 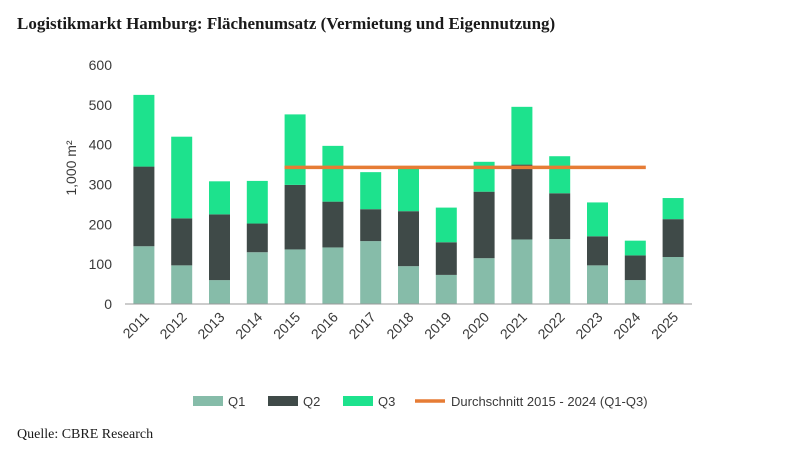 What do you see at coordinates (101, 105) in the screenshot?
I see `y-tick-label: 500` at bounding box center [101, 105].